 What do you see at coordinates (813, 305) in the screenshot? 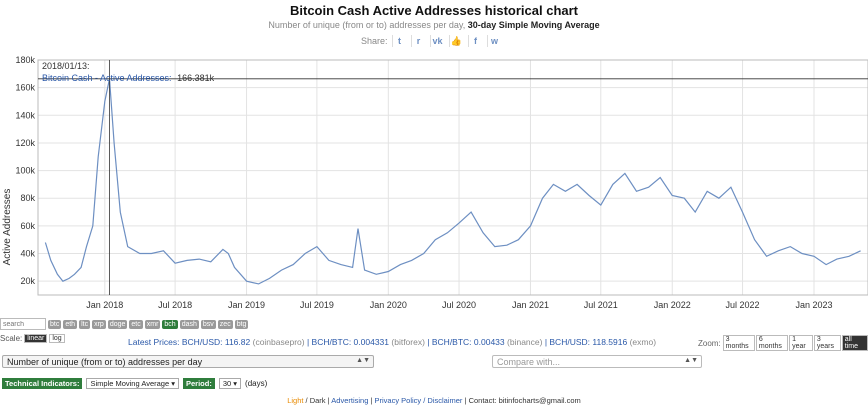
I see `x-tick-label: Jan 2023` at bounding box center [813, 305].